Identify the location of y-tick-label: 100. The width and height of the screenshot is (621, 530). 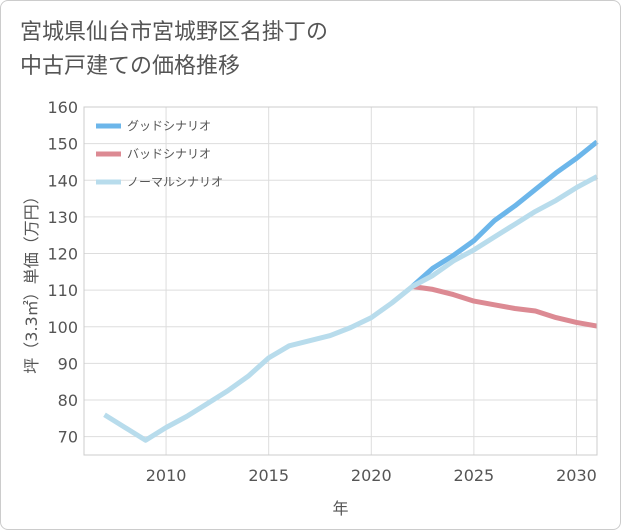
(62, 327).